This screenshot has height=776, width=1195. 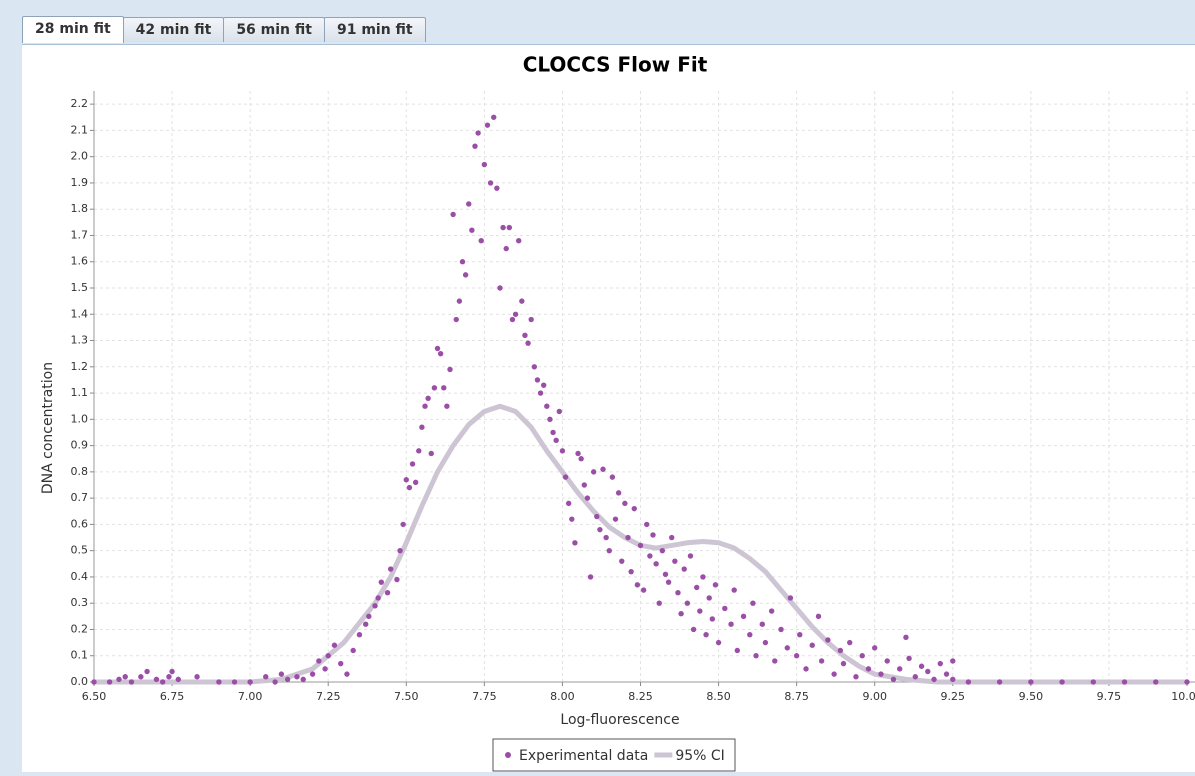 What do you see at coordinates (80, 471) in the screenshot?
I see `y-tick-label: 0.8` at bounding box center [80, 471].